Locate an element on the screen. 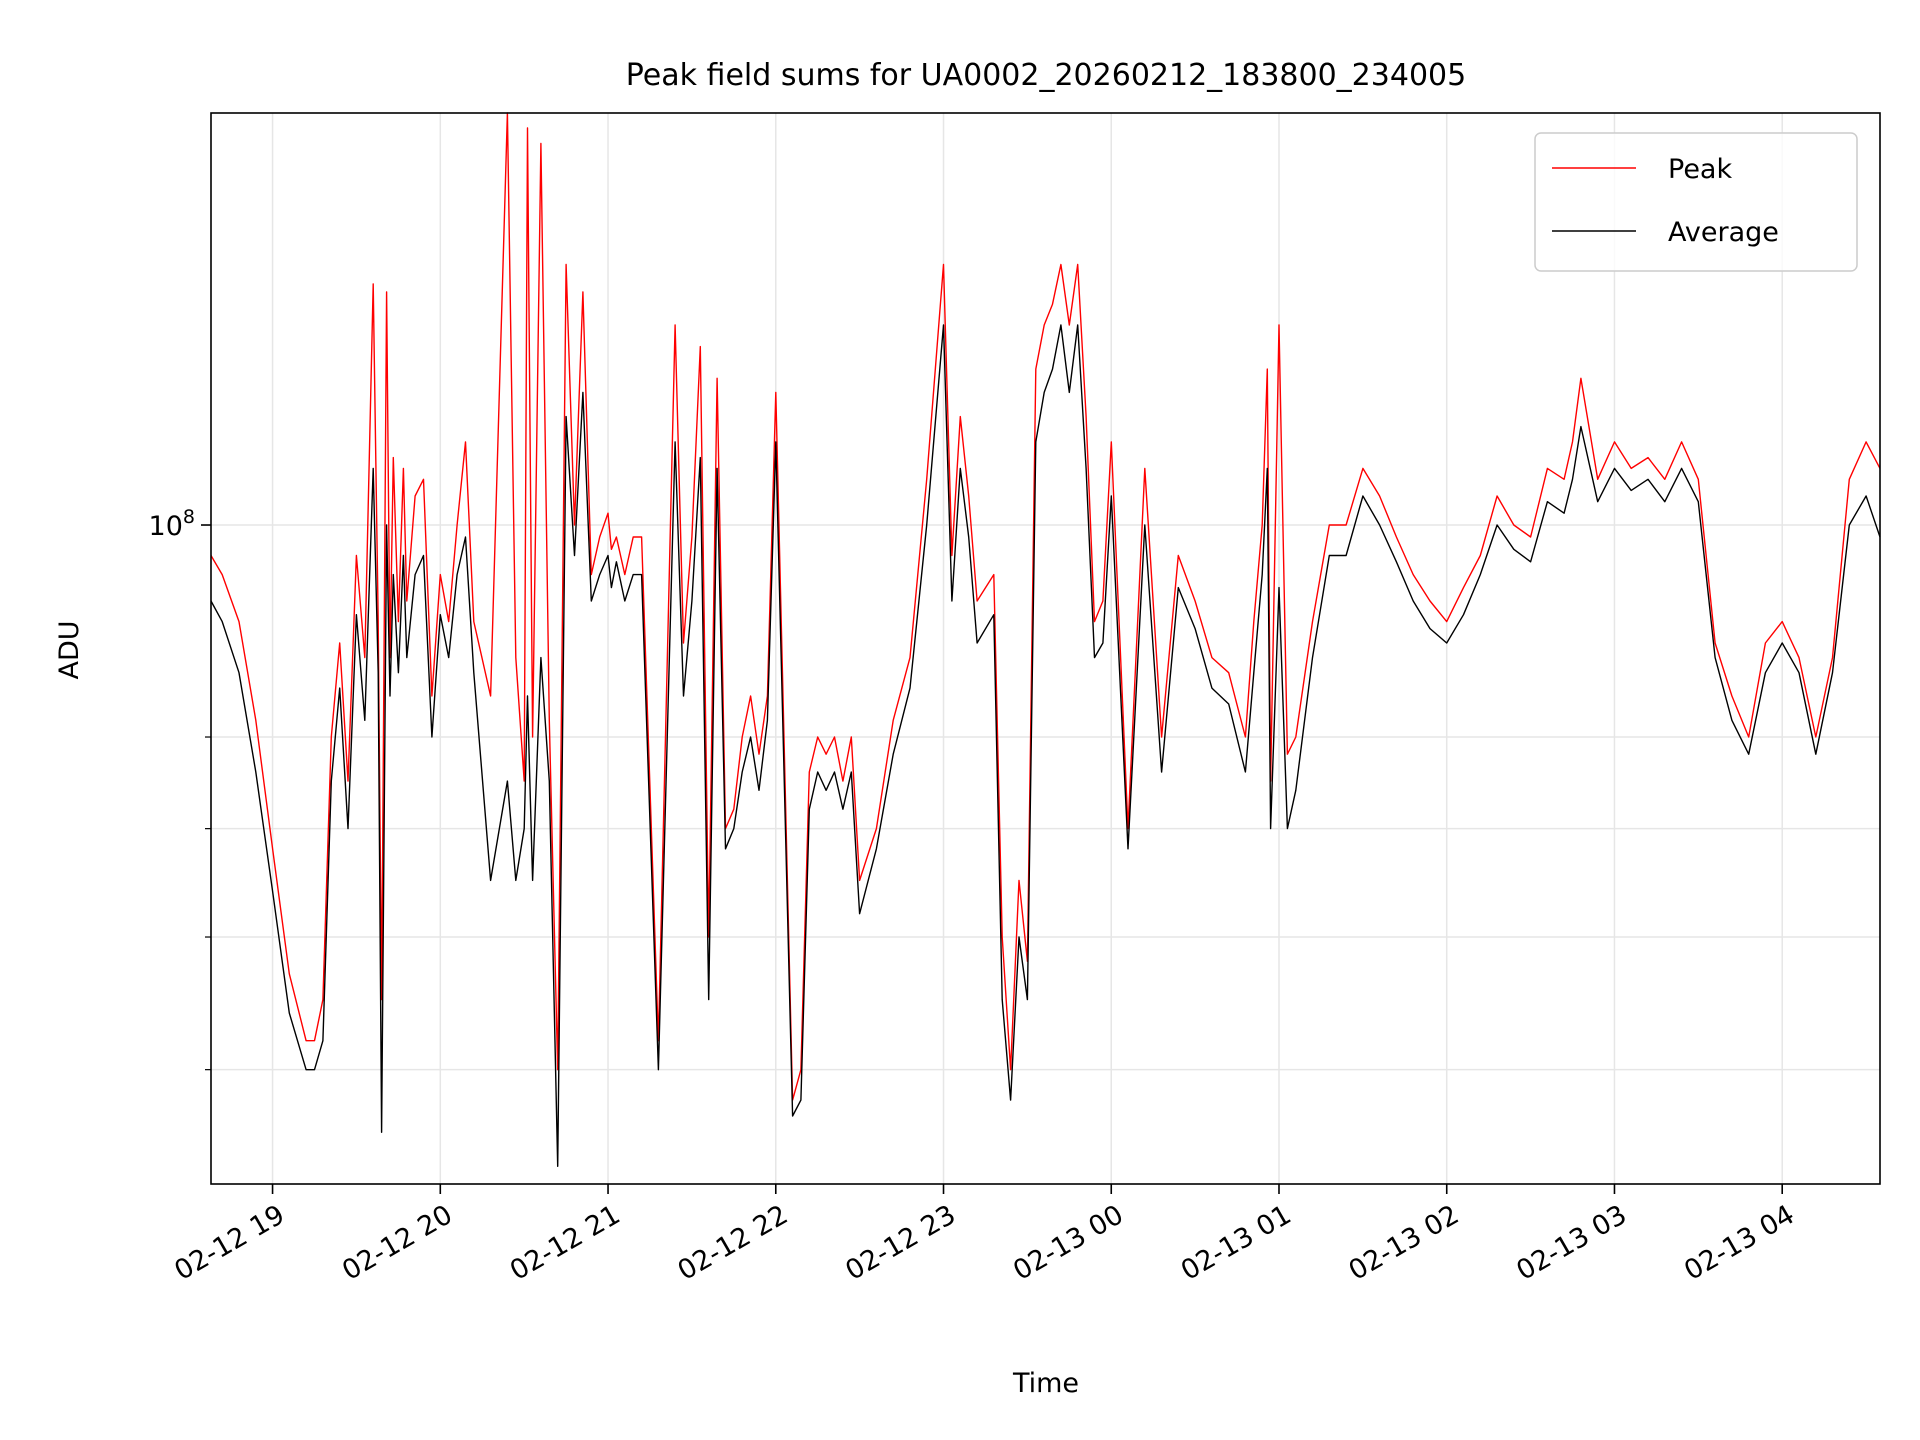 This screenshot has height=1440, width=1920. y-tick-label: 108 is located at coordinates (172, 524).